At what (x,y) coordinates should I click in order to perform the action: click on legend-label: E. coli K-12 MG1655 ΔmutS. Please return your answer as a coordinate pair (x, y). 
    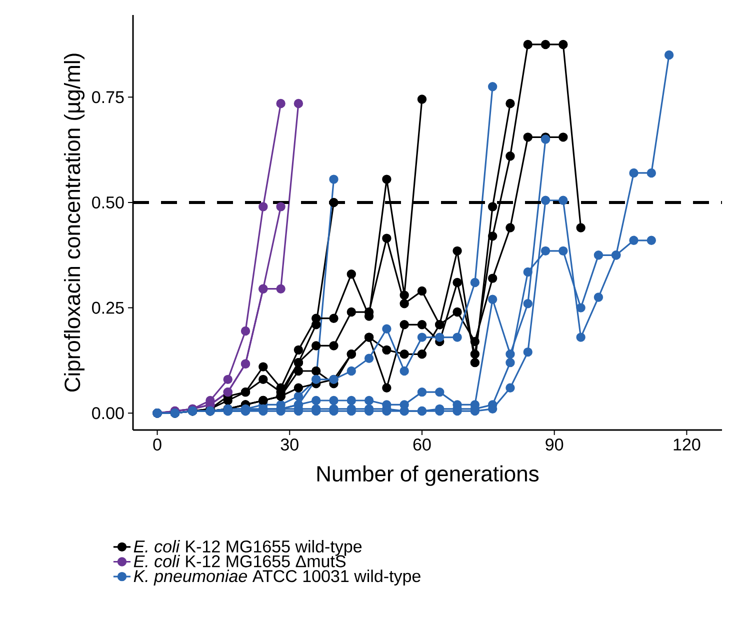
    Looking at the image, I should click on (240, 561).